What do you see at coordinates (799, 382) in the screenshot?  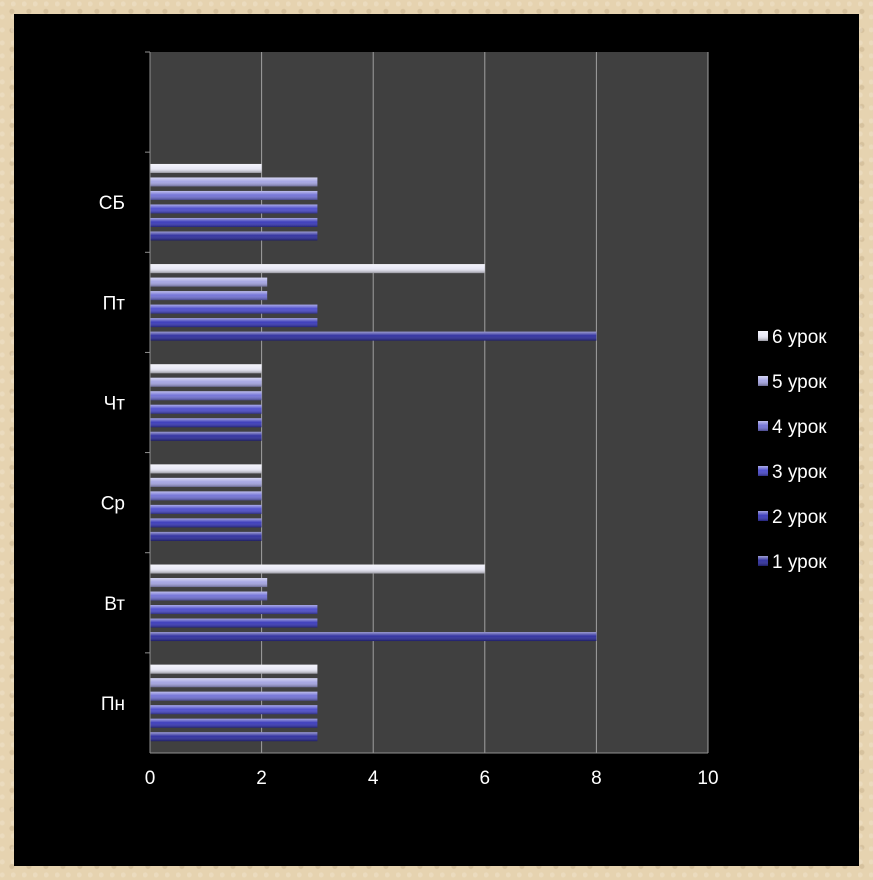 I see `legend-label: 5 урок` at bounding box center [799, 382].